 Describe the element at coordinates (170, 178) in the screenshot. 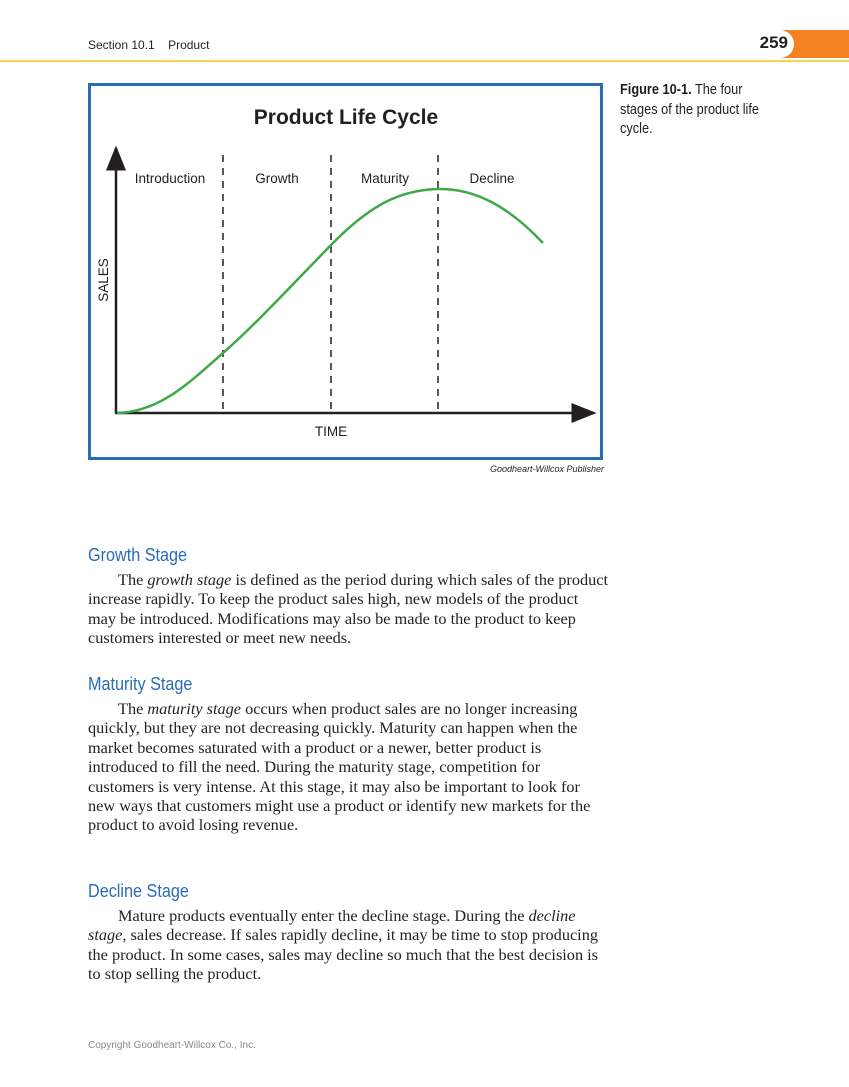

I see `stage-label-introduction: Introduction` at that location.